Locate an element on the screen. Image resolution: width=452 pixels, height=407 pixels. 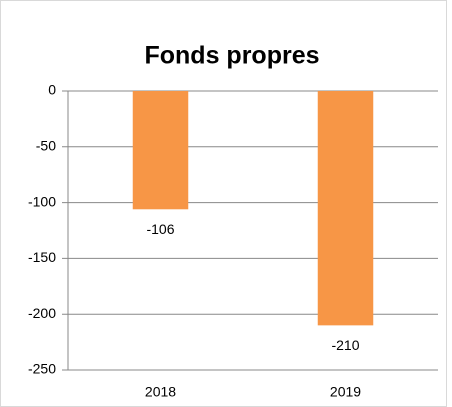
y-tick-label: -200 is located at coordinates (42, 313).